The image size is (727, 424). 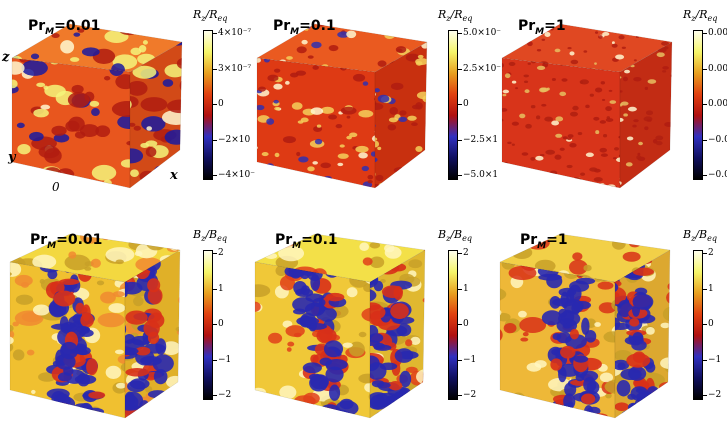 I want to click on colorbar-tick-label: −5.0×1, so click(x=481, y=175).